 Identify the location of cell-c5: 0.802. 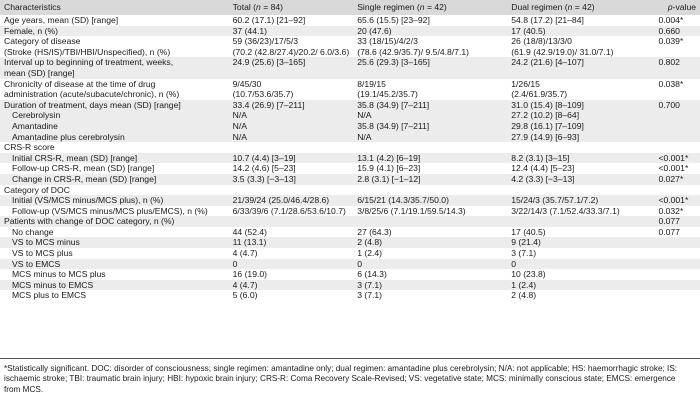
(677, 62).